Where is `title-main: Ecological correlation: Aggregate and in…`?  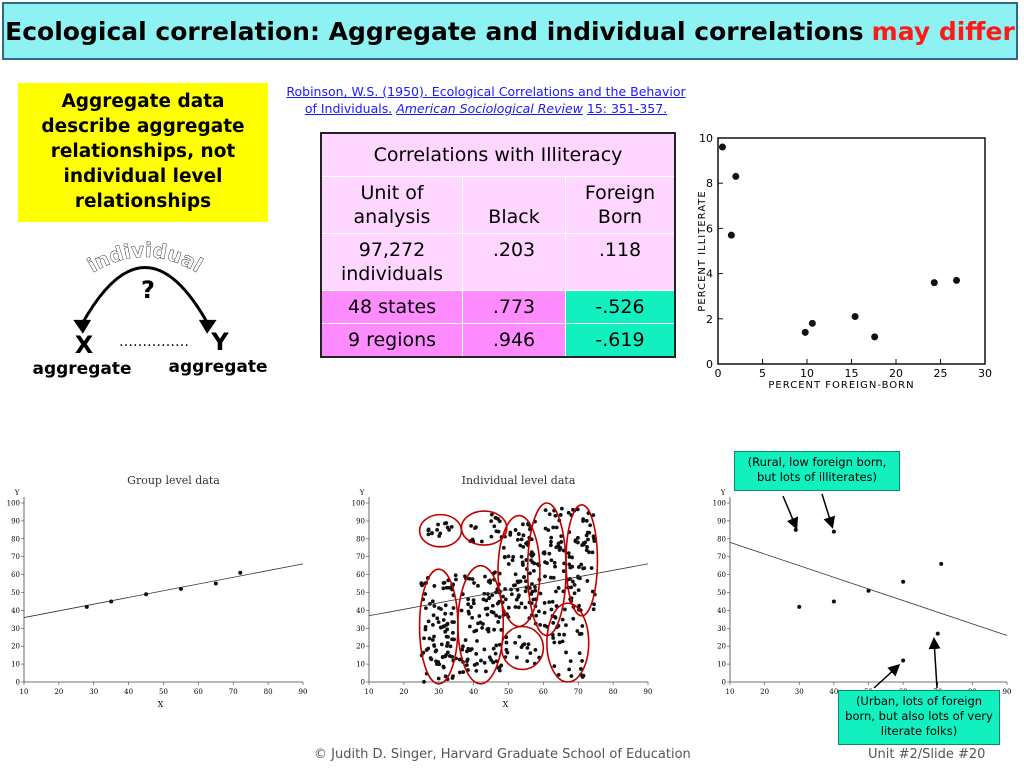
title-main: Ecological correlation: Aggregate and in… is located at coordinates (434, 31).